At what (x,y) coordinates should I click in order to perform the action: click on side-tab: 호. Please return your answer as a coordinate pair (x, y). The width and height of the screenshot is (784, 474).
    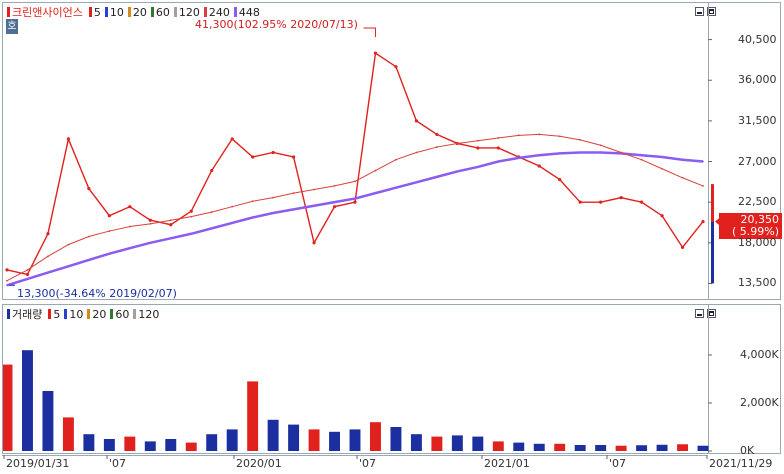
    Looking at the image, I should click on (12, 26).